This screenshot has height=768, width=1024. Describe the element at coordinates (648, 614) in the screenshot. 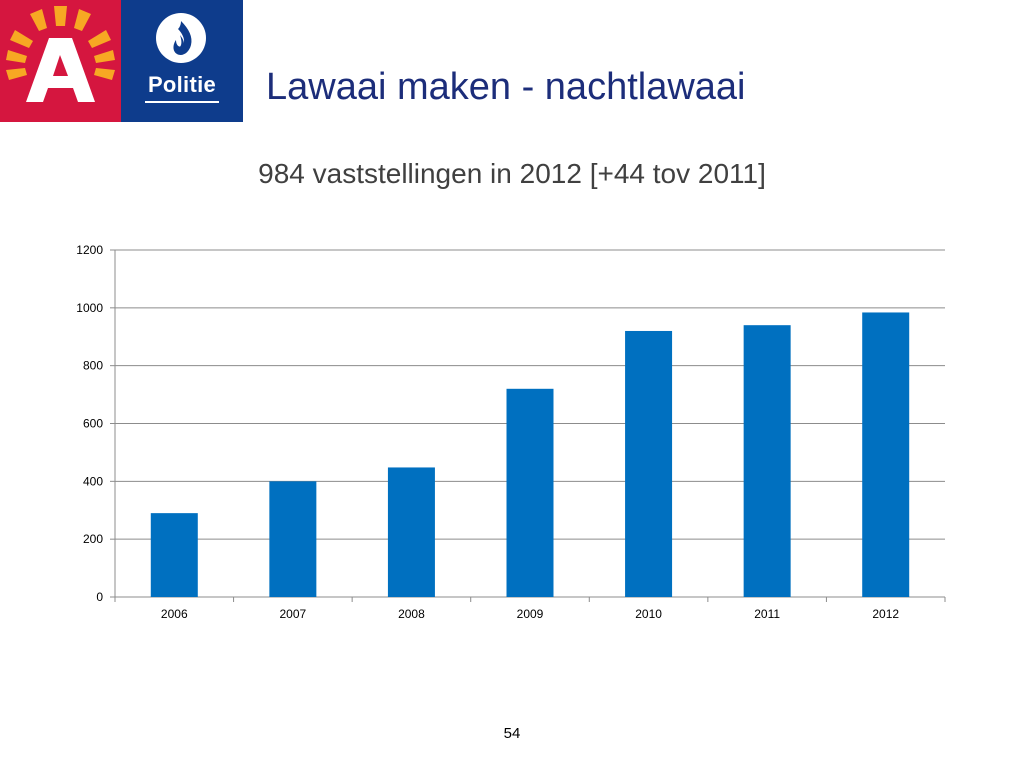

I see `x-tick-label: 2010` at that location.